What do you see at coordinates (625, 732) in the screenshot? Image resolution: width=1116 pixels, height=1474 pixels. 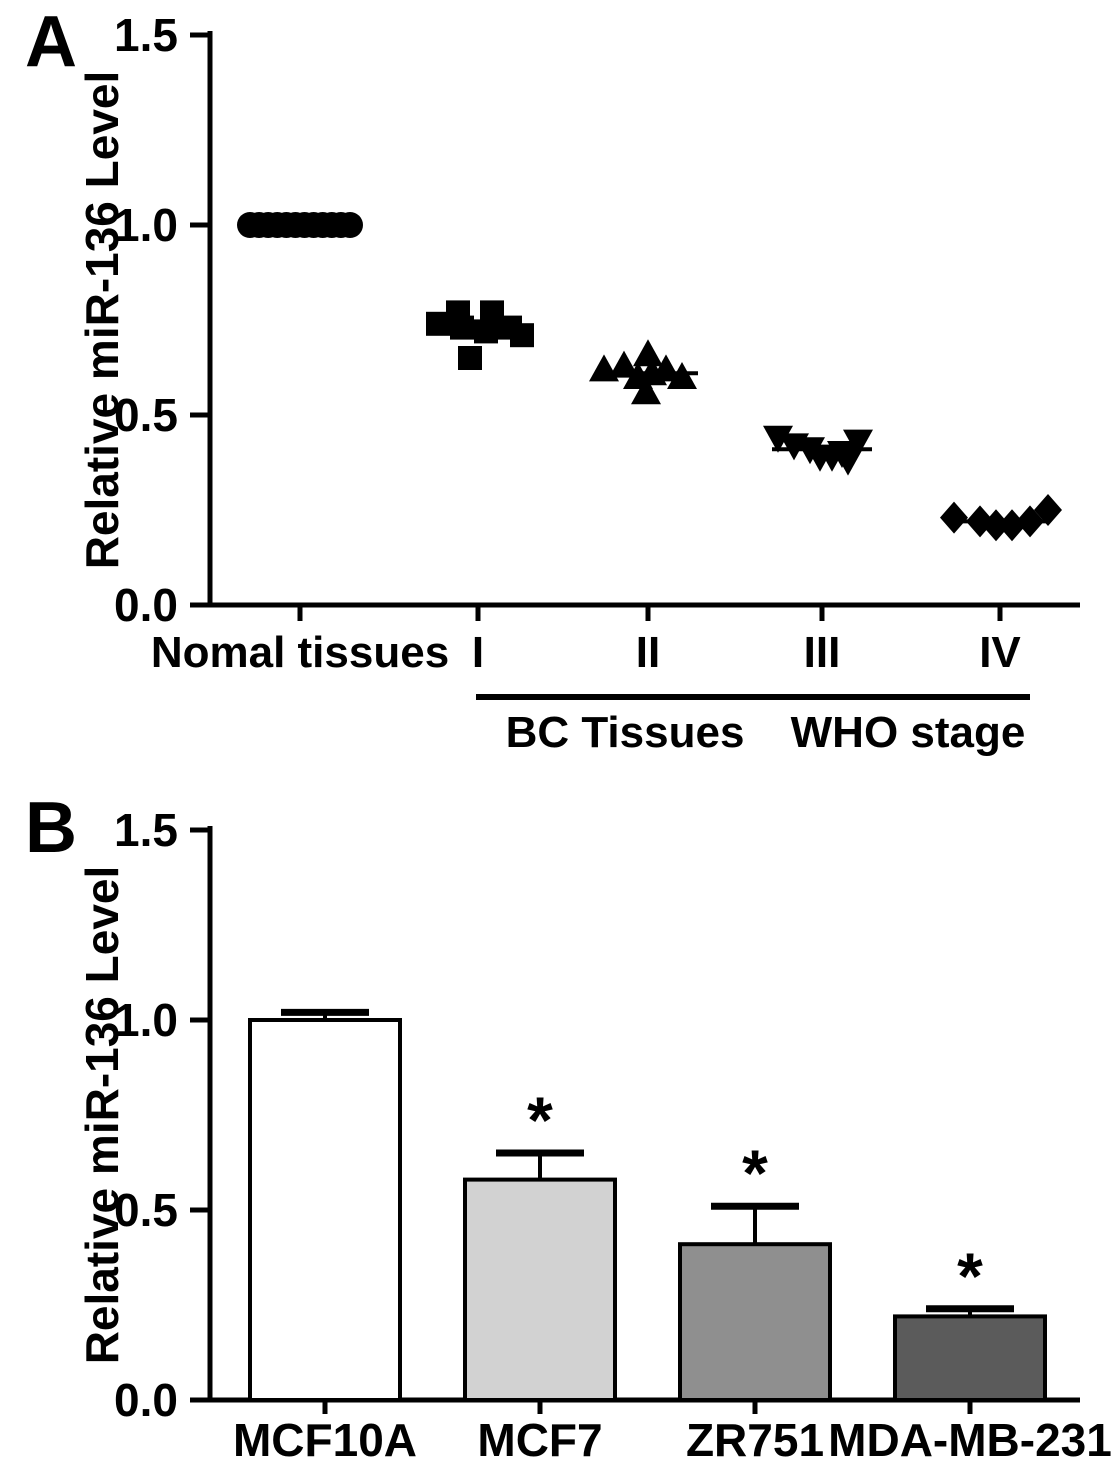 I see `annotation-bc-tissues: BC Tissues` at bounding box center [625, 732].